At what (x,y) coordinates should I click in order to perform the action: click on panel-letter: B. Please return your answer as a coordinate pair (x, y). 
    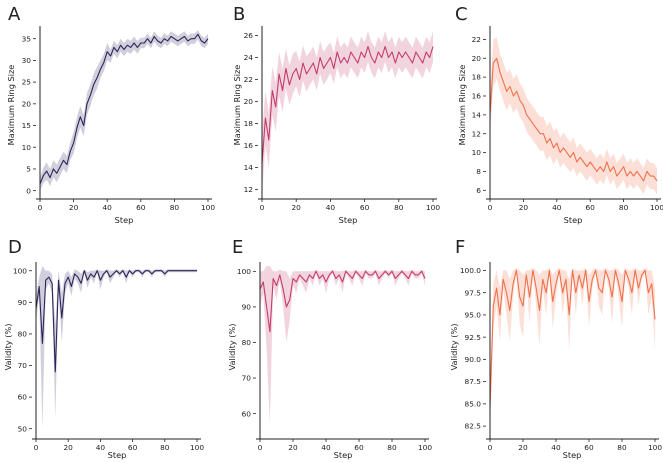
    Looking at the image, I should click on (239, 14).